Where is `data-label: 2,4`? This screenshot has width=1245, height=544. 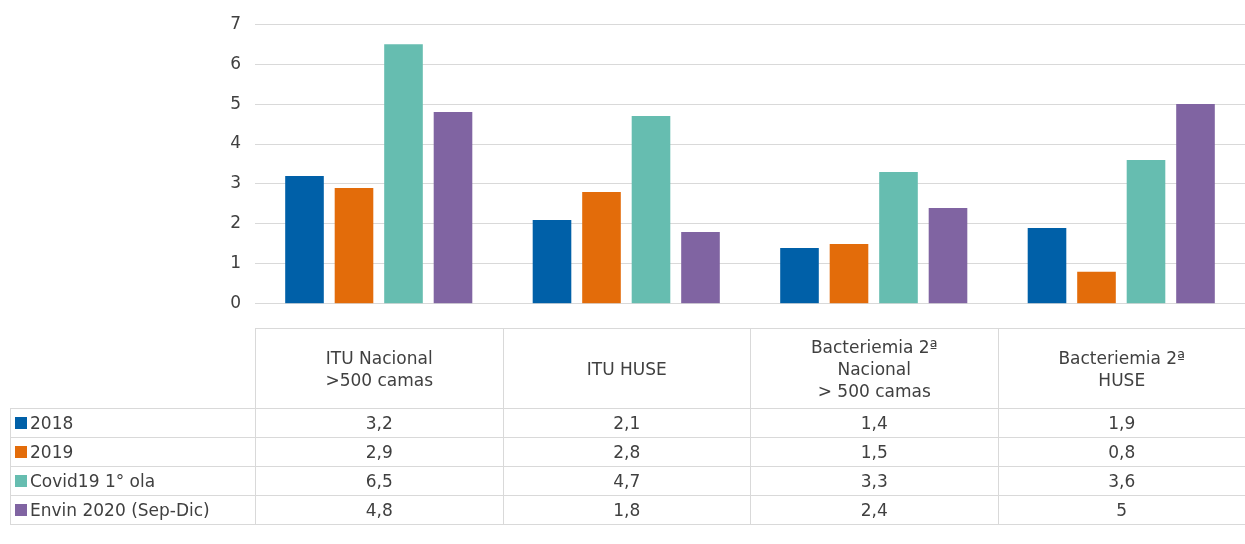 data-label: 2,4 is located at coordinates (874, 510).